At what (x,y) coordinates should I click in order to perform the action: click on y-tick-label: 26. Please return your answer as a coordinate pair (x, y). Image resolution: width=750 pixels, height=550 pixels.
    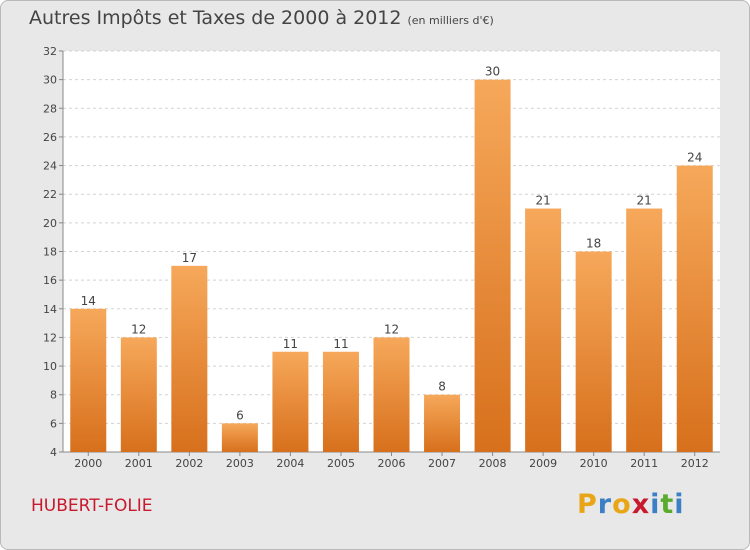
    Looking at the image, I should click on (50, 137).